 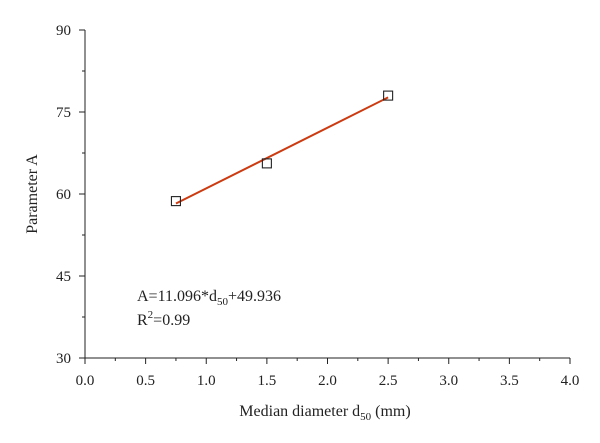 What do you see at coordinates (391, 411) in the screenshot?
I see `x-axis-title-unit: (mm)` at bounding box center [391, 411].